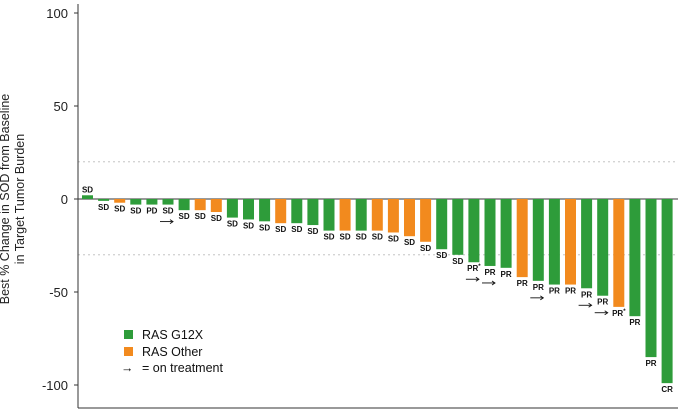  I want to click on y-axis-label-2: in Target Tumor Burden, so click(20, 199).